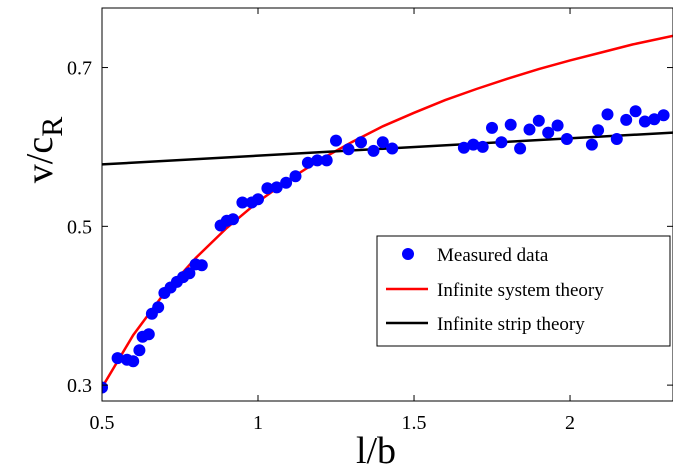 The image size is (673, 468). I want to click on x-tick-label: 2, so click(570, 423).